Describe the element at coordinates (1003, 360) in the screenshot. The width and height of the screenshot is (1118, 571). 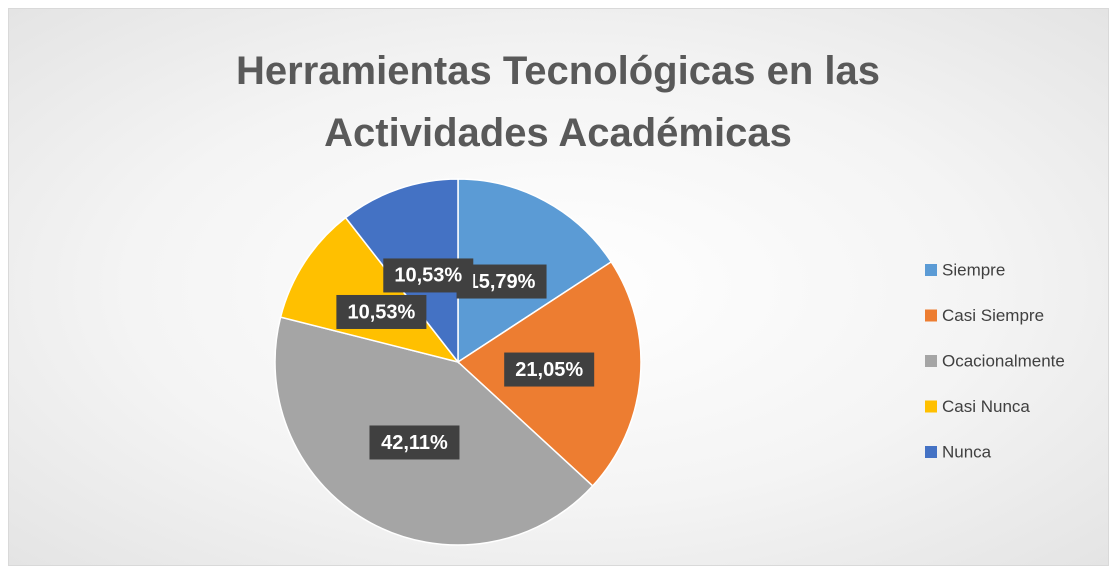
I see `legend-label: Ocacionalmente` at that location.